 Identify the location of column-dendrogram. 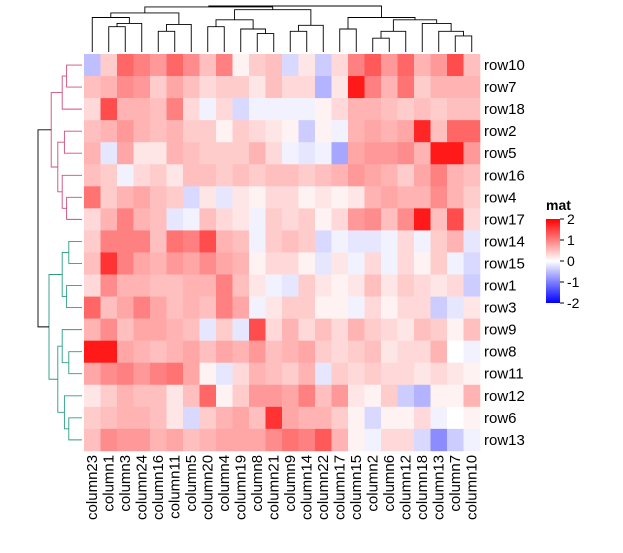
(282, 28).